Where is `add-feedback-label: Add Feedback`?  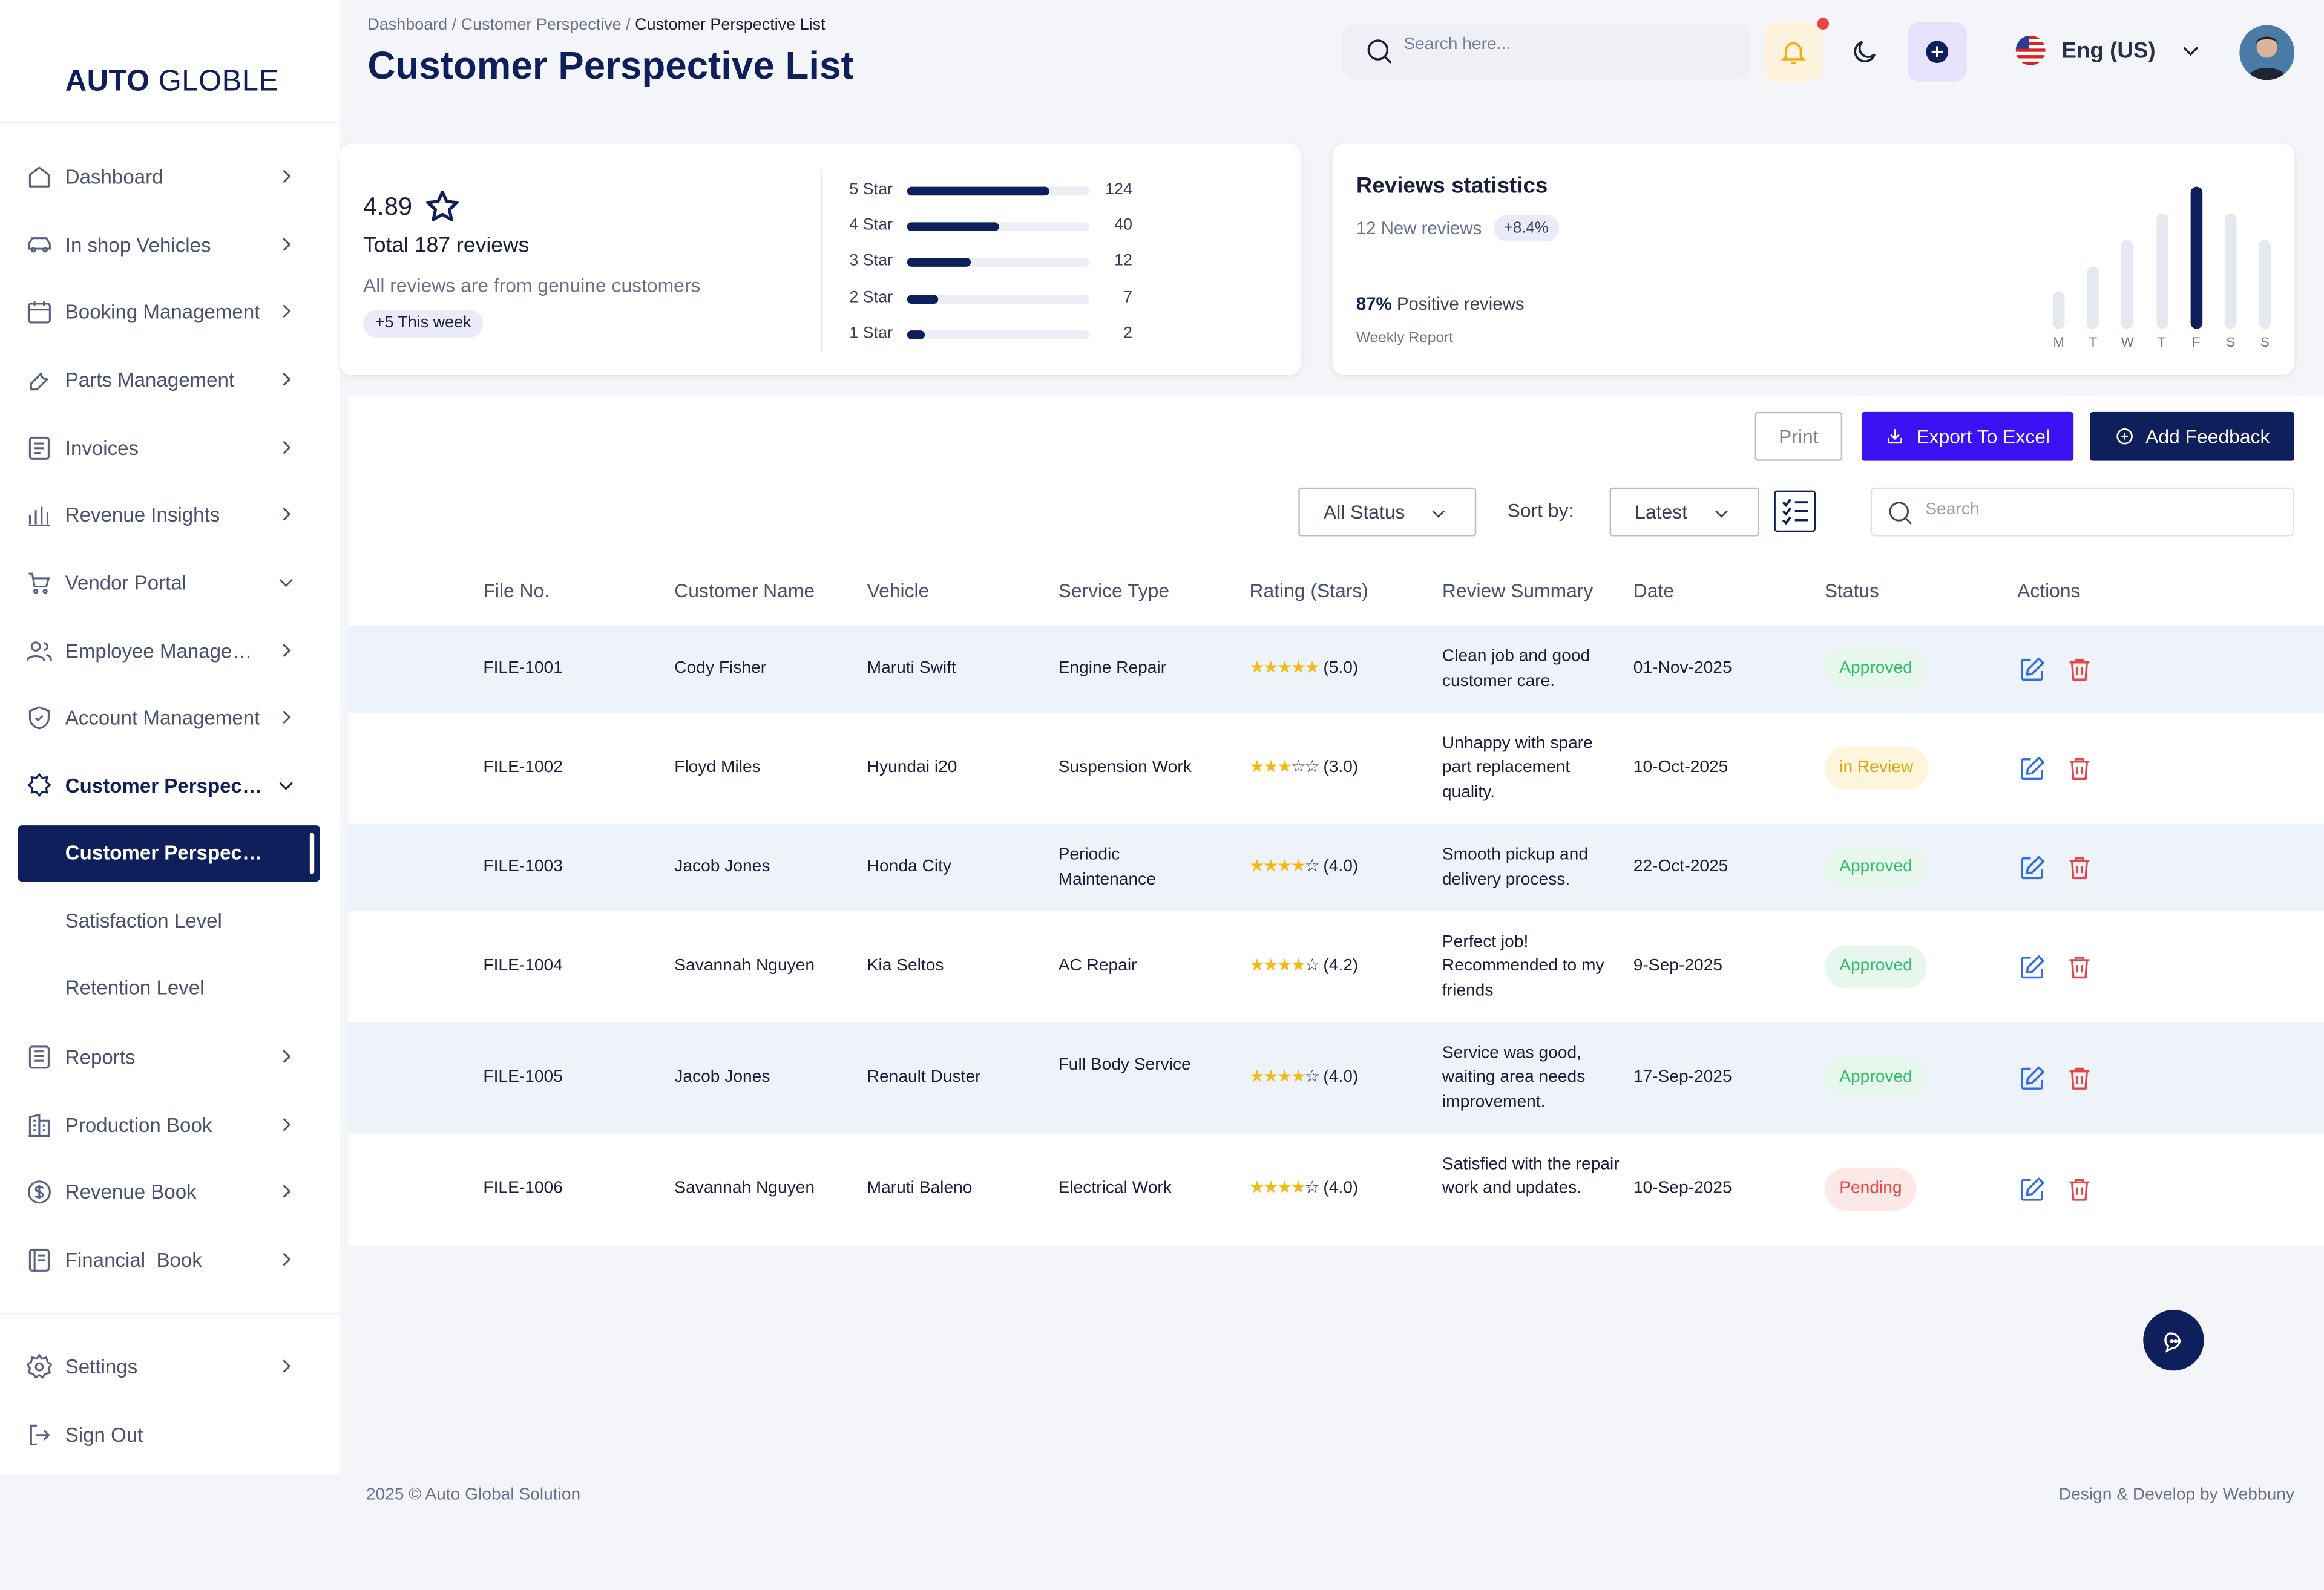 add-feedback-label: Add Feedback is located at coordinates (2207, 437).